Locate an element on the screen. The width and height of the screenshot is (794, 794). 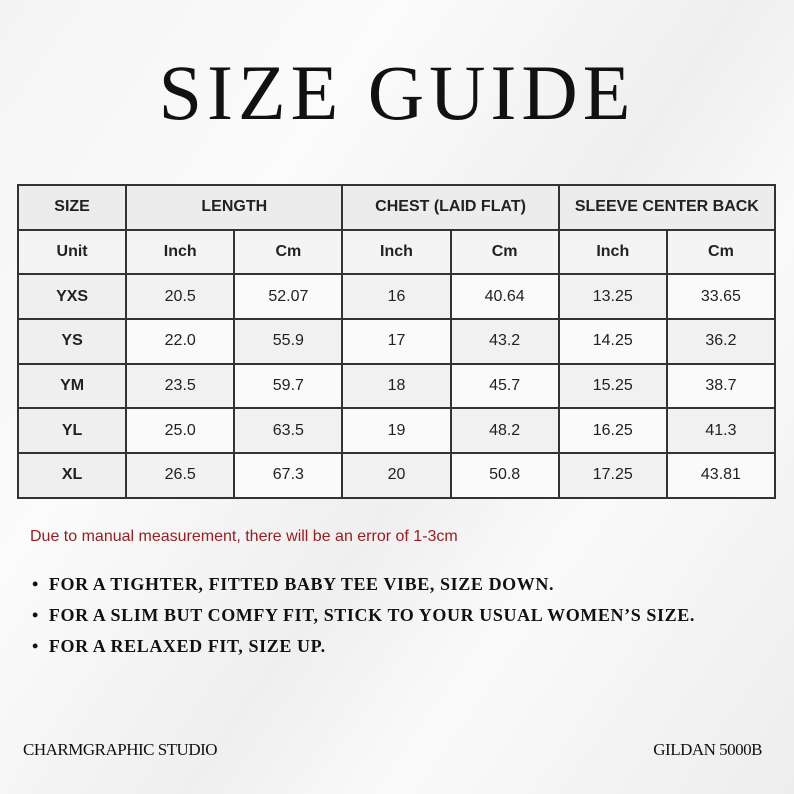
value-cell: 36.2 is located at coordinates (721, 341).